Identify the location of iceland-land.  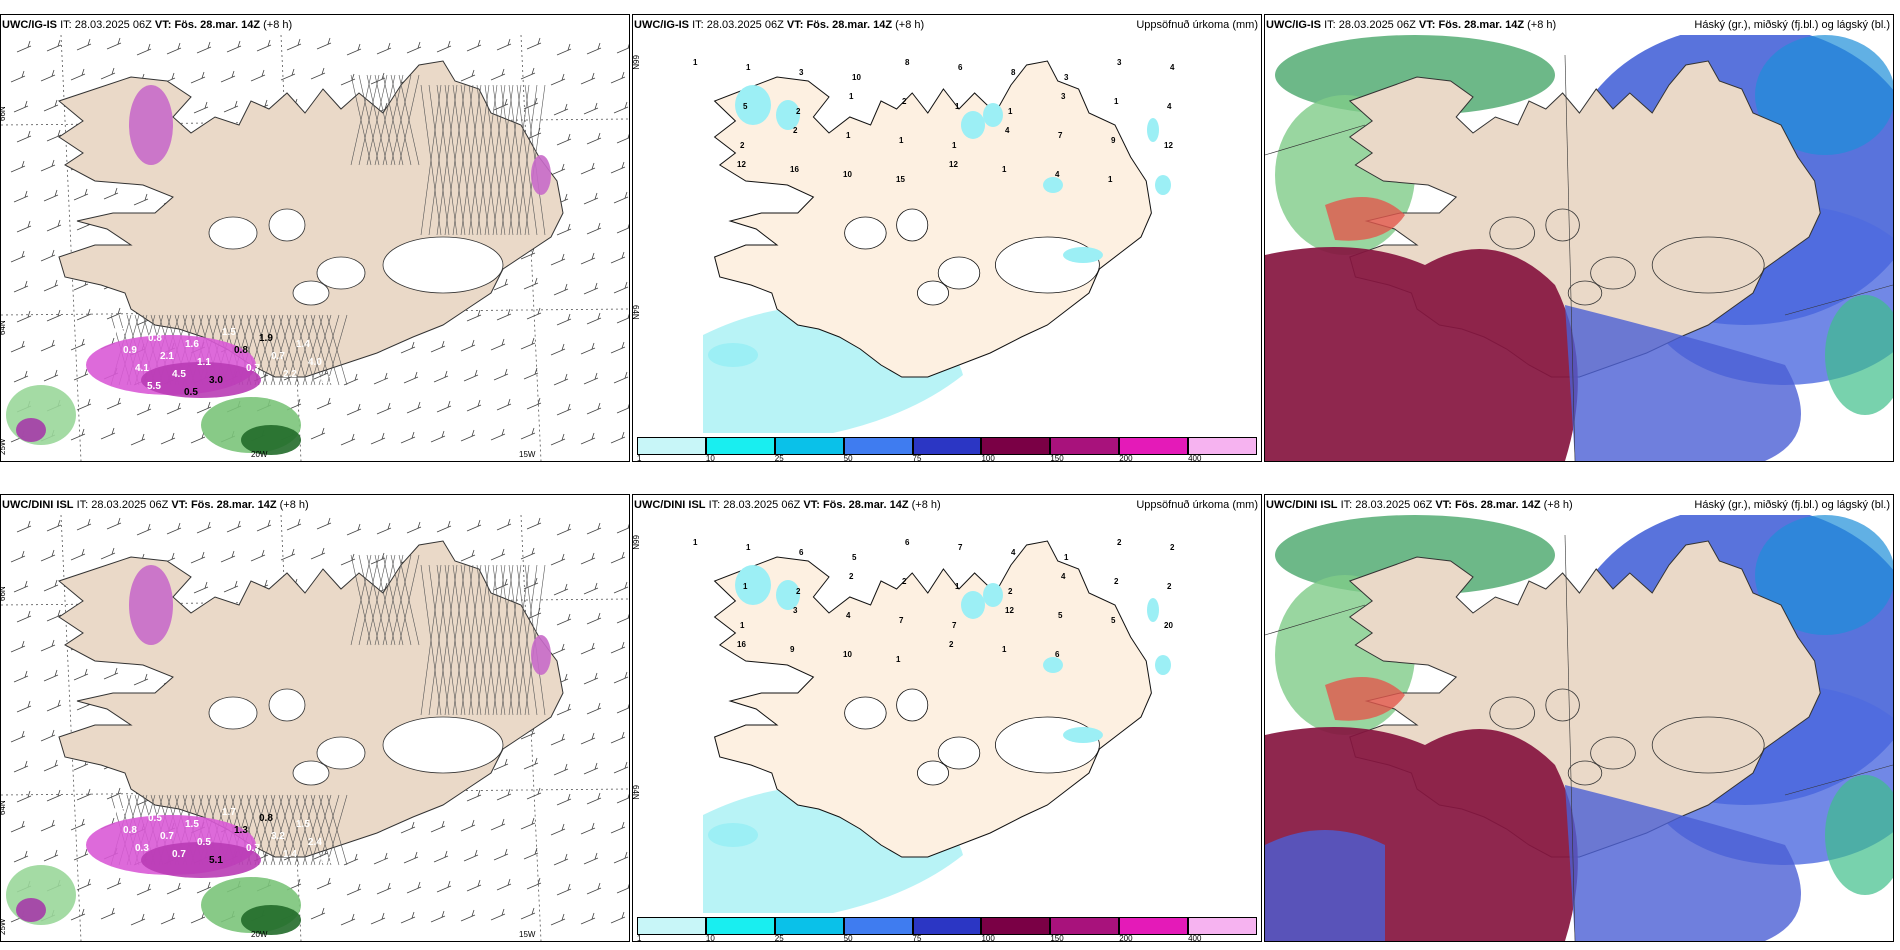
(310, 699).